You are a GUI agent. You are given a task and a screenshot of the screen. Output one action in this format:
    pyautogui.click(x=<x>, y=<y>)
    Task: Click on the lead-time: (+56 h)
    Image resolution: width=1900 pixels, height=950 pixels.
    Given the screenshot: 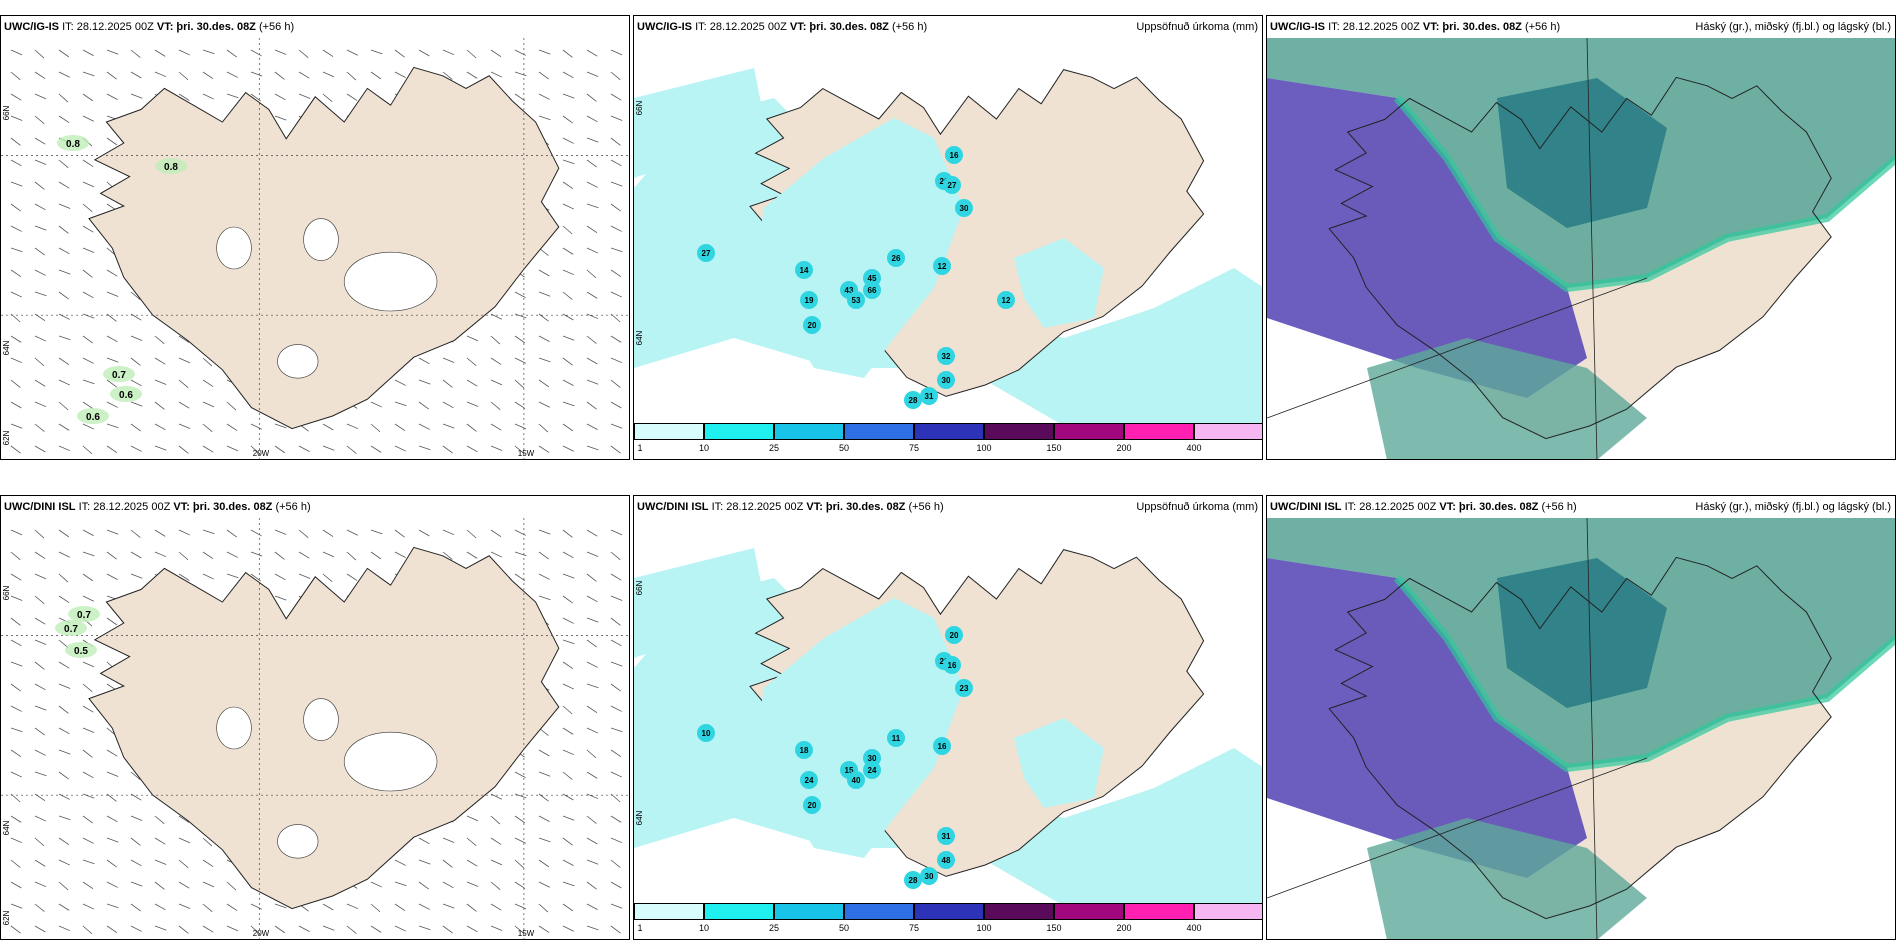 What is the action you would take?
    pyautogui.click(x=1542, y=27)
    